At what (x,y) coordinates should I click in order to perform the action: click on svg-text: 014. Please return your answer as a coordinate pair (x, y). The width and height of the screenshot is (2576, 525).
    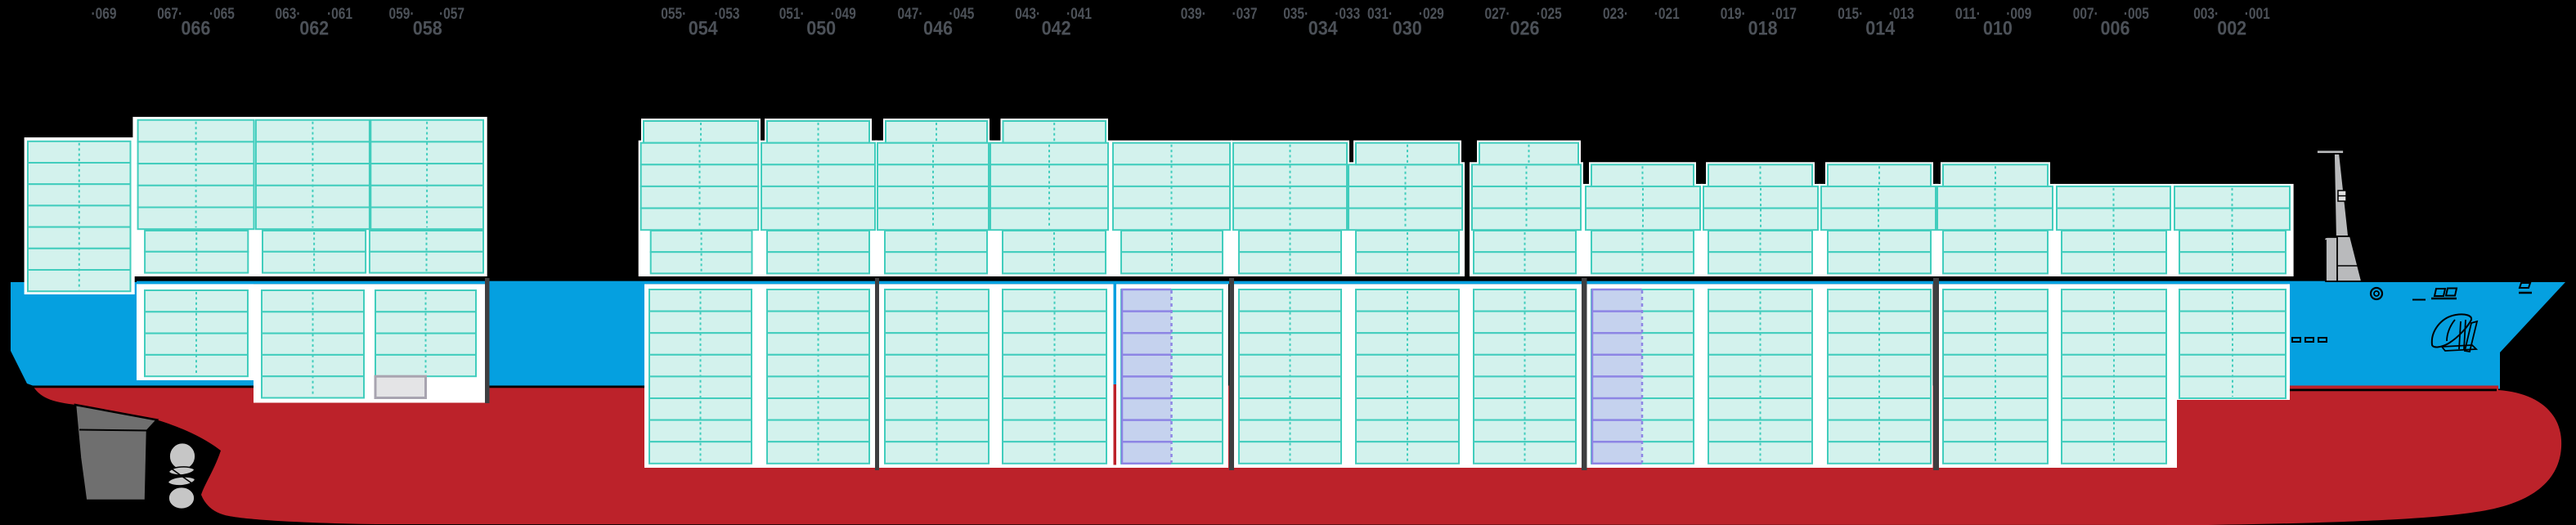
    Looking at the image, I should click on (1880, 29).